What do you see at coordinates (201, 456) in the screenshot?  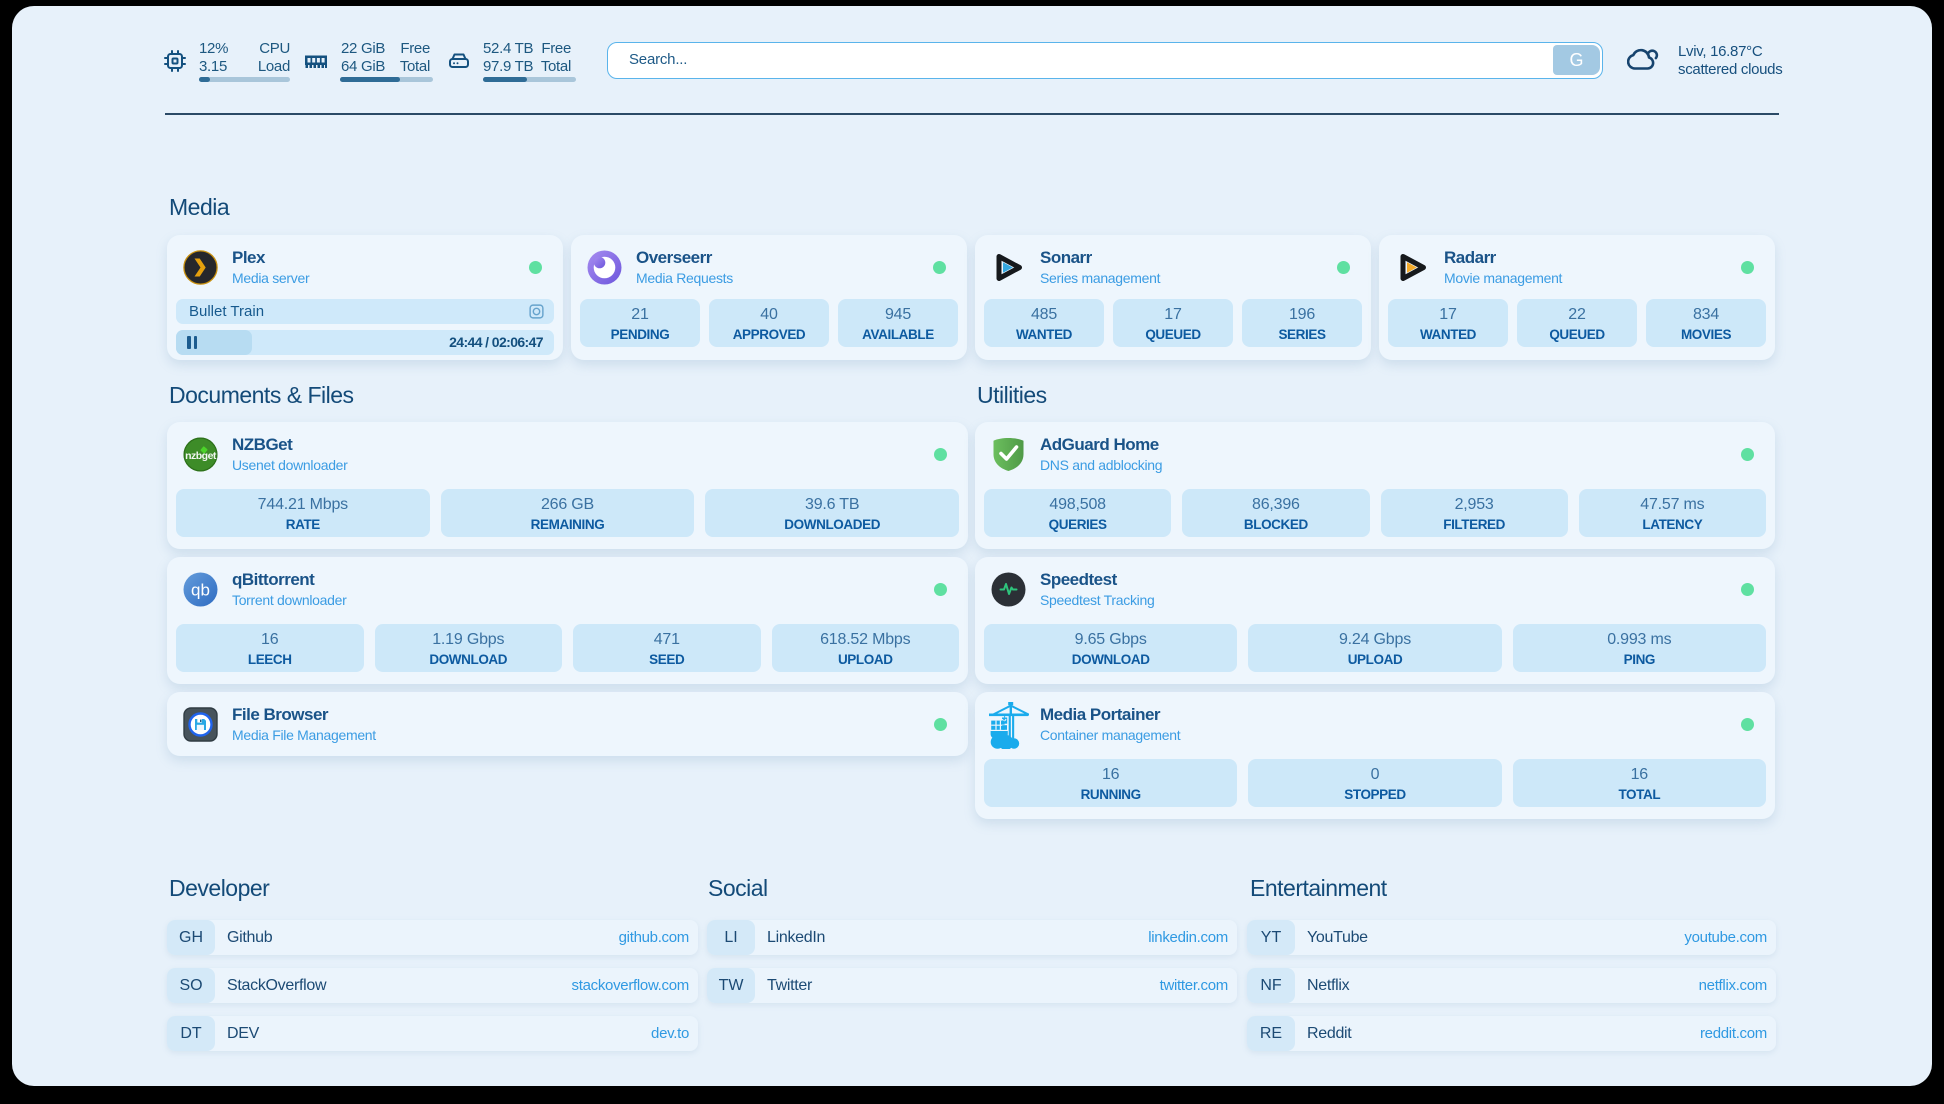 I see `svg-text: nzbget` at bounding box center [201, 456].